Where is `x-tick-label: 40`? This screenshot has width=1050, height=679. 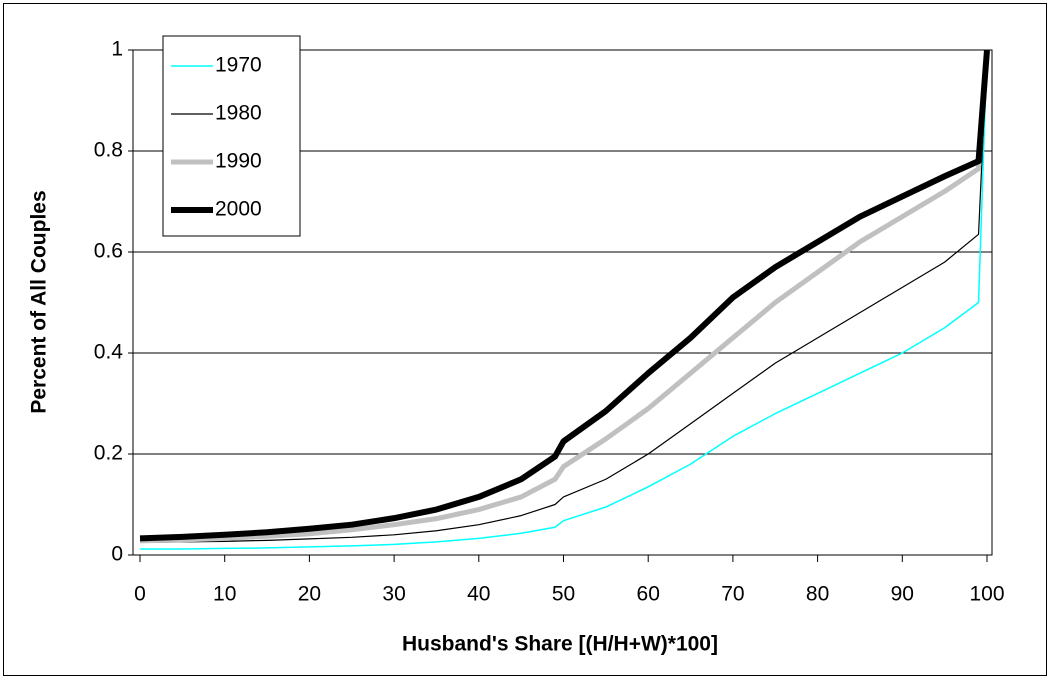 x-tick-label: 40 is located at coordinates (478, 594).